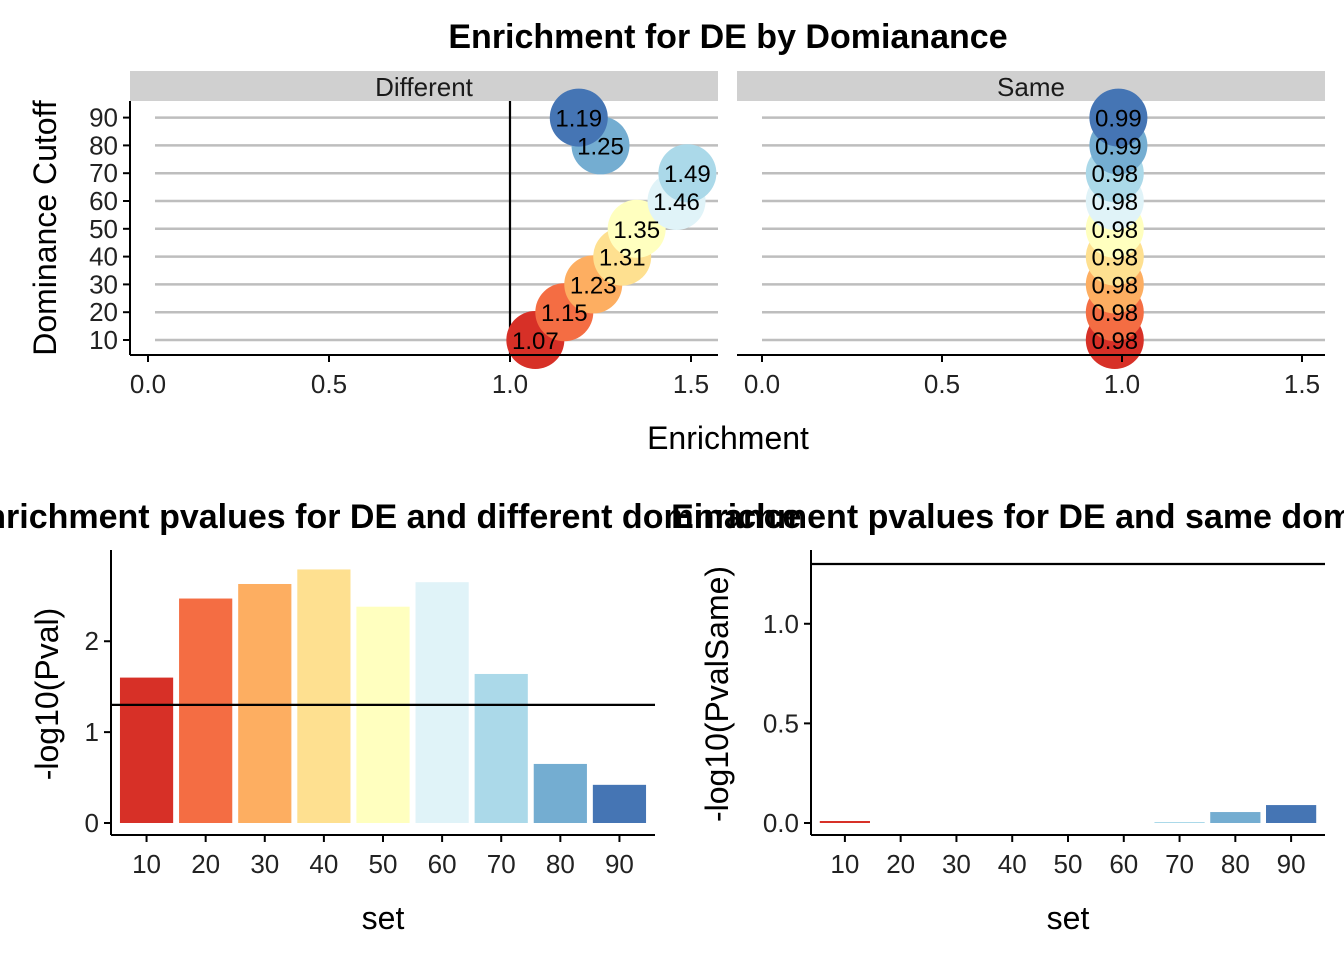  Describe the element at coordinates (593, 285) in the screenshot. I see `data-label: 1.23` at that location.